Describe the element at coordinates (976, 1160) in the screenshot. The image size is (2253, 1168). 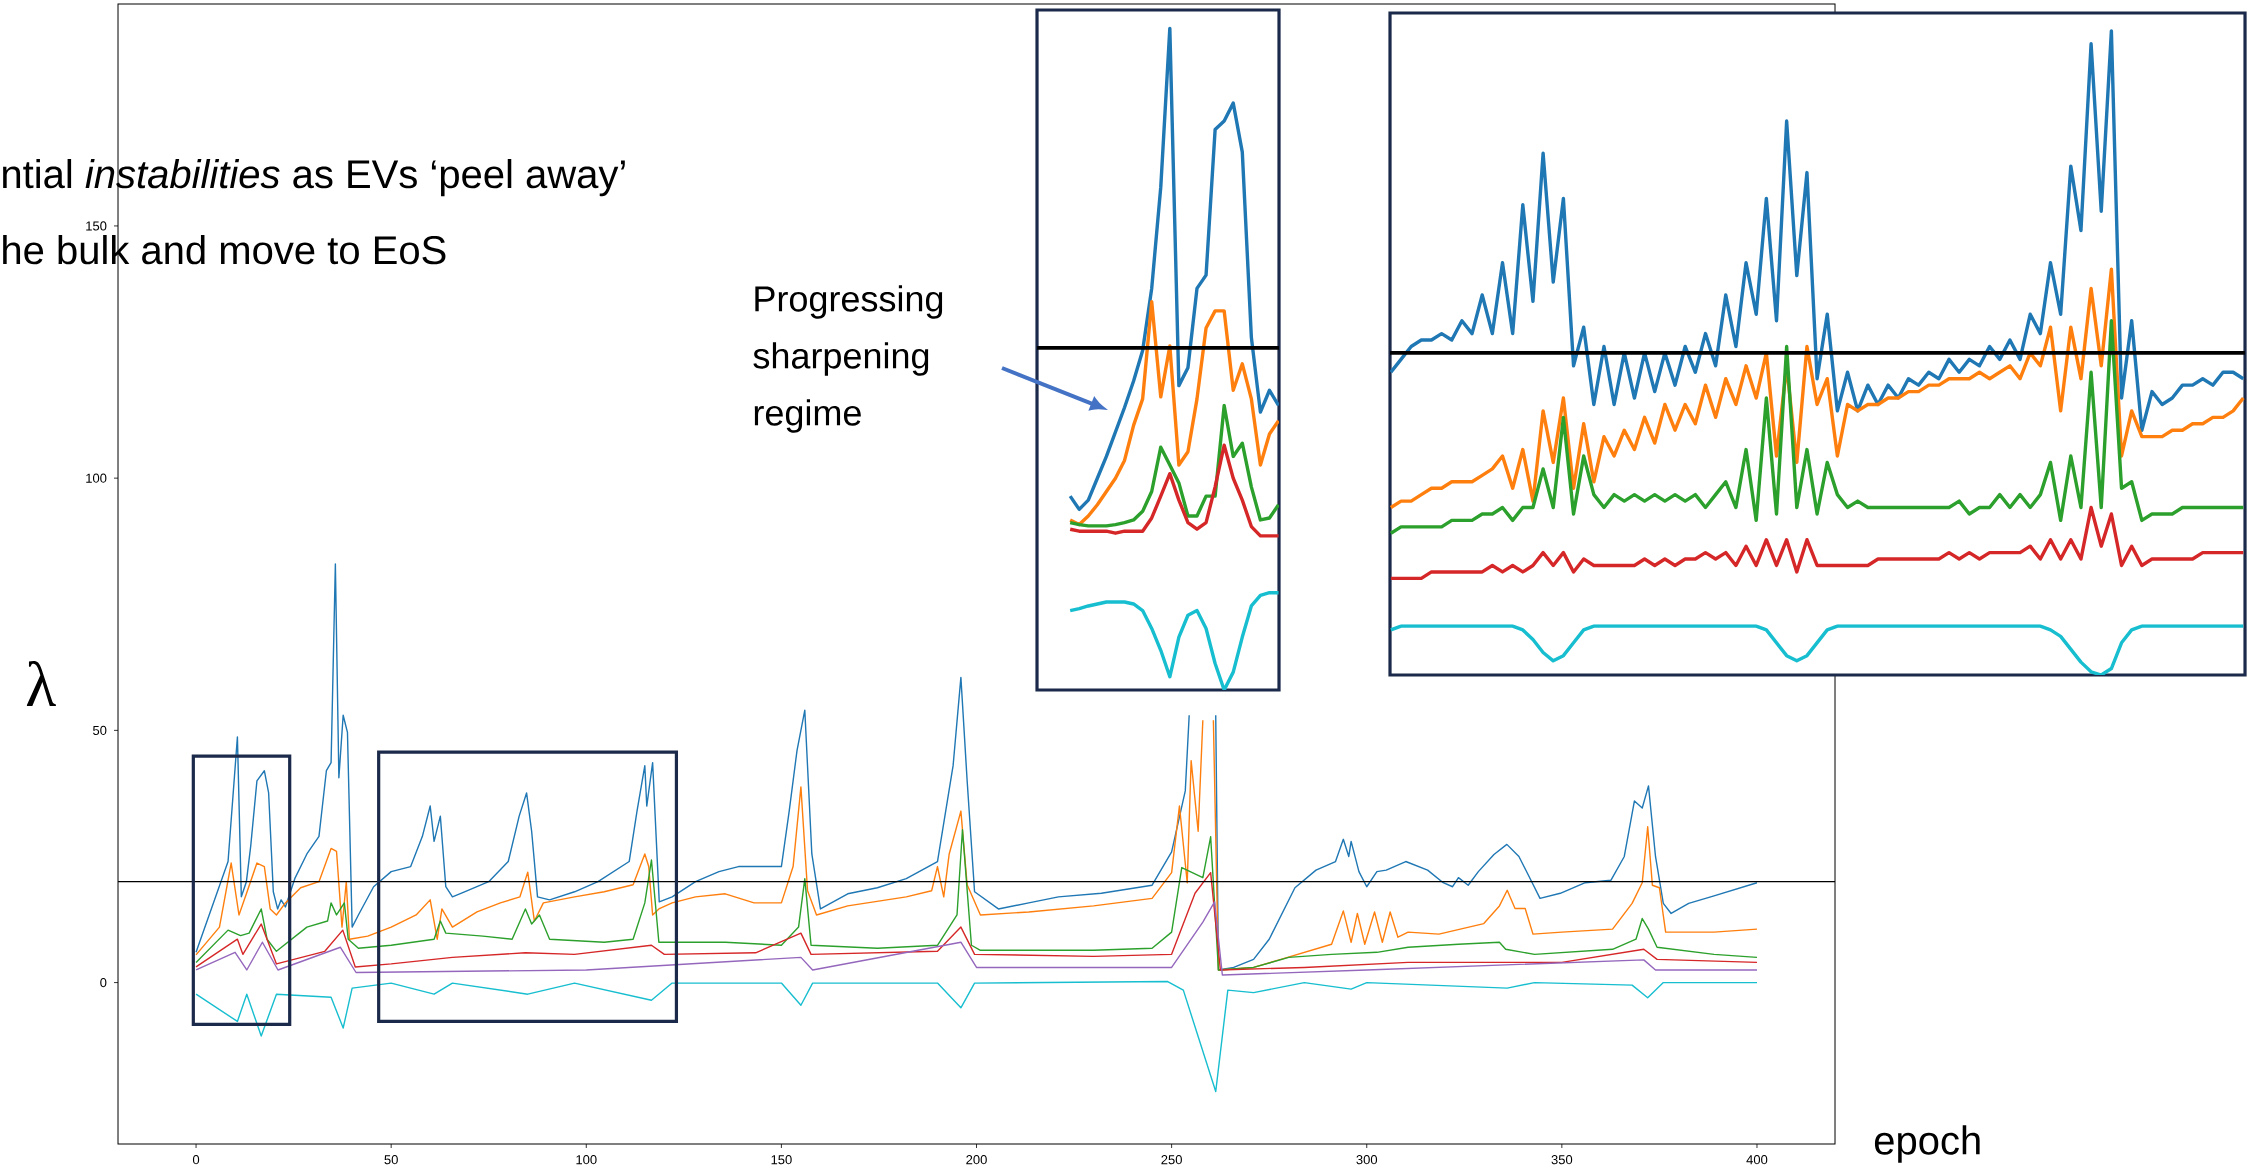
I see `x-tick-label: 200` at that location.